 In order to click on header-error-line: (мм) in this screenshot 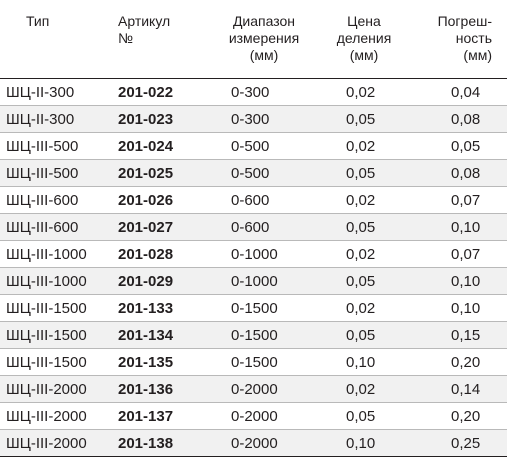, I will do `click(477, 55)`.